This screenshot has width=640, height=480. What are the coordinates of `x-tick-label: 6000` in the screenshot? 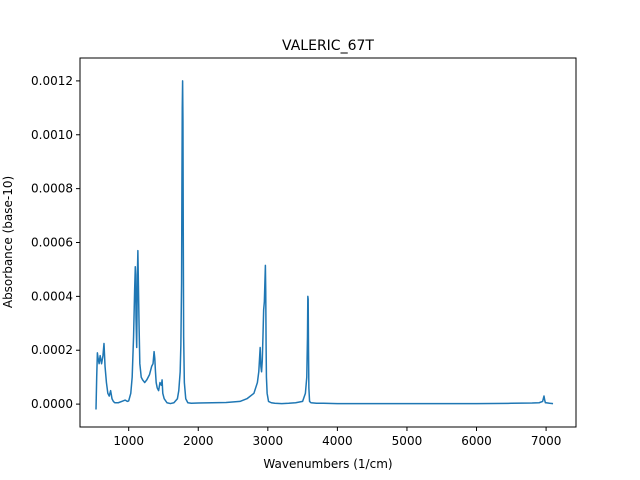 It's located at (476, 441).